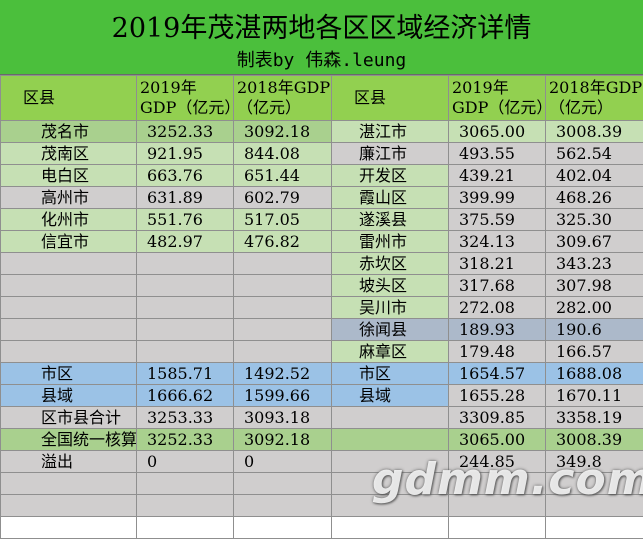 The height and width of the screenshot is (539, 643). Describe the element at coordinates (282, 98) in the screenshot. I see `header-gdp2018-left: 2018年GDP（亿元）` at that location.